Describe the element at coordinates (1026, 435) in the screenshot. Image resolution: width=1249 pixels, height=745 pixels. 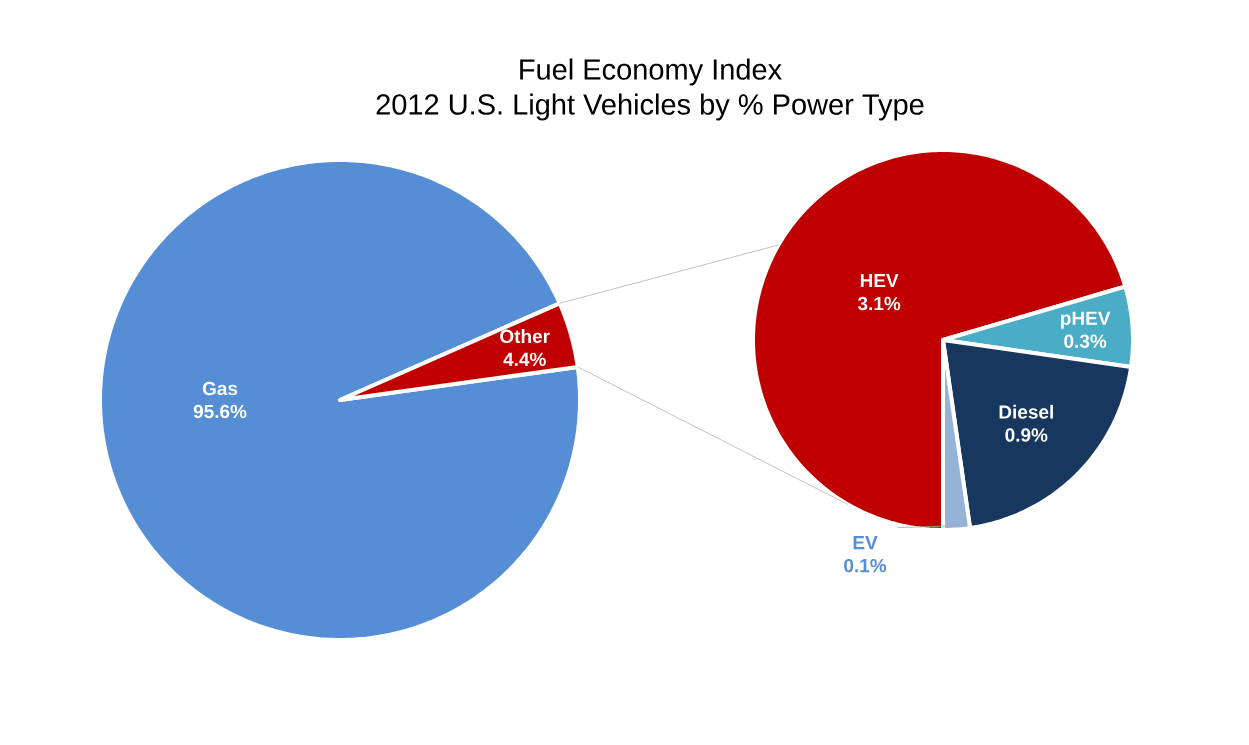
I see `data-label: 0.9%` at that location.